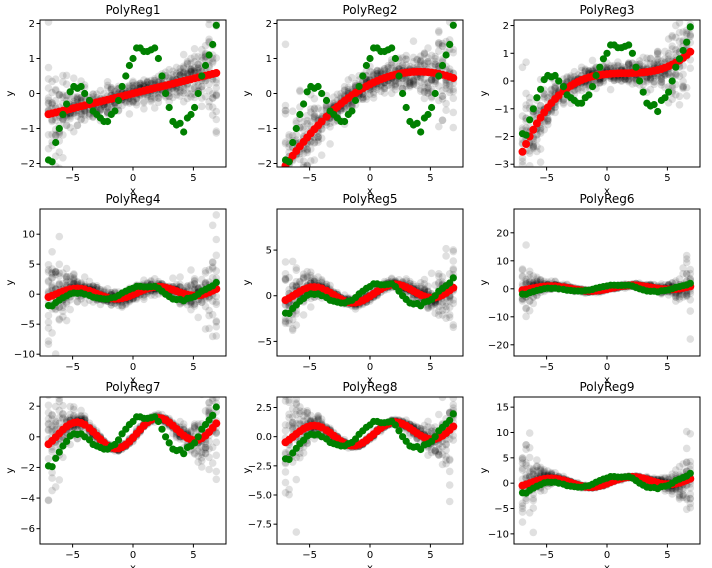  I want to click on x-tick-label: −5, so click(309, 178).